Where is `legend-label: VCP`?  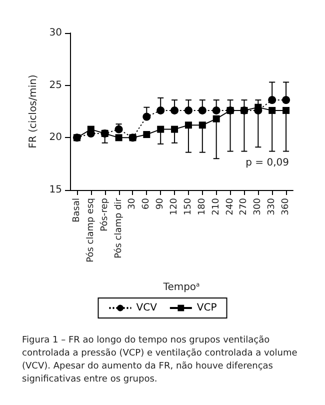
legend-label: VCP is located at coordinates (206, 308).